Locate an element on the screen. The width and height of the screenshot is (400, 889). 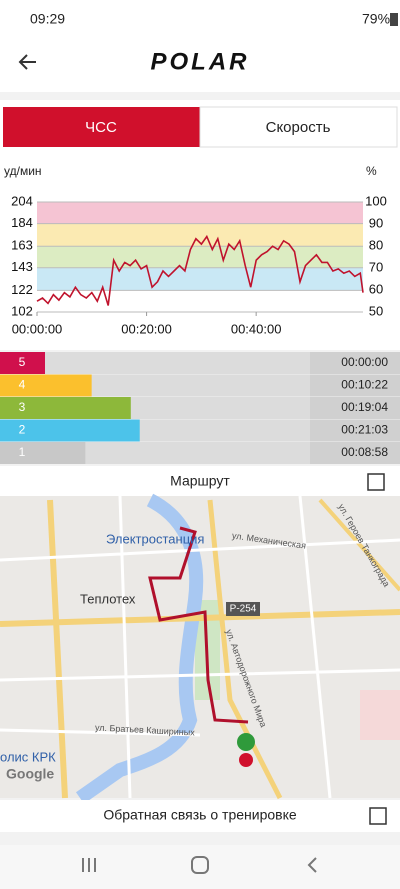
y-tick-label: 163 is located at coordinates (22, 245).